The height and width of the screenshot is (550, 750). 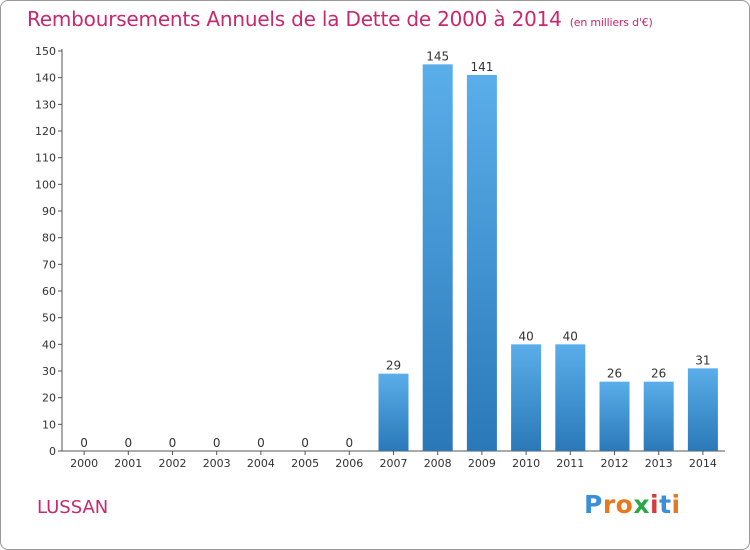 I want to click on y-tick-label: 20, so click(x=49, y=398).